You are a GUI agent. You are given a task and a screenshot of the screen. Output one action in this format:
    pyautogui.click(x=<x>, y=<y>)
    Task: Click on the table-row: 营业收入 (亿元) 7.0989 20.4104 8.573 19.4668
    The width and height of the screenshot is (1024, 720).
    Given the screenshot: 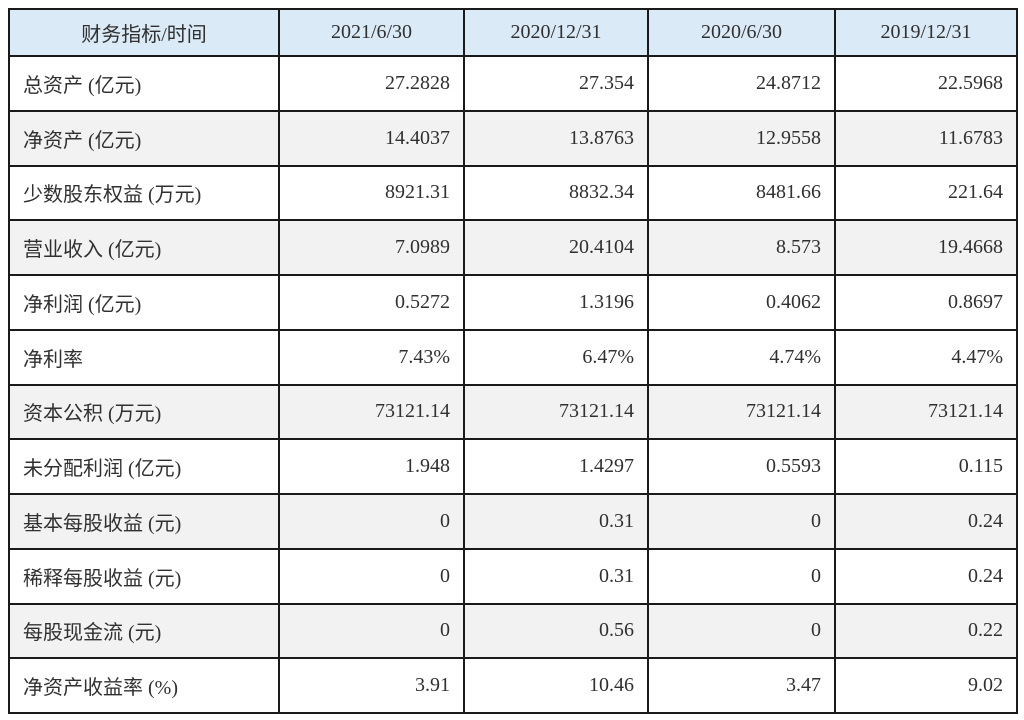 What is the action you would take?
    pyautogui.click(x=513, y=247)
    